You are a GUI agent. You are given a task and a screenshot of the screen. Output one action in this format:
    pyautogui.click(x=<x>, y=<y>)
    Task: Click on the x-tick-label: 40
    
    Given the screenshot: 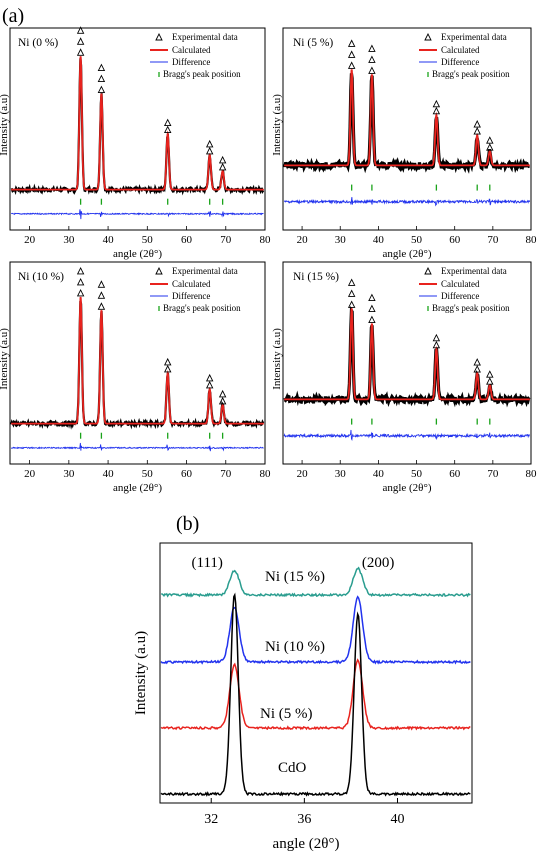 What is the action you would take?
    pyautogui.click(x=397, y=819)
    